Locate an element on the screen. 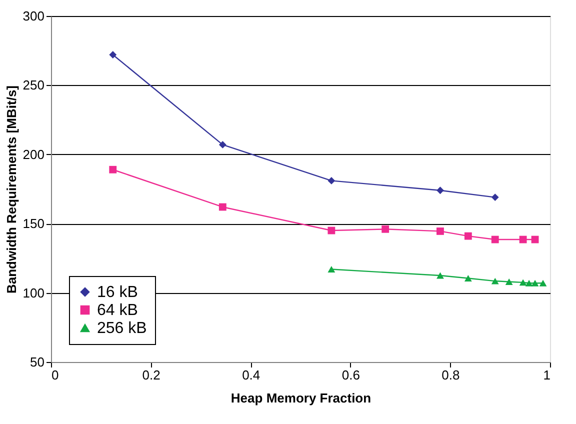  y-tick-label: 150 is located at coordinates (33, 224).